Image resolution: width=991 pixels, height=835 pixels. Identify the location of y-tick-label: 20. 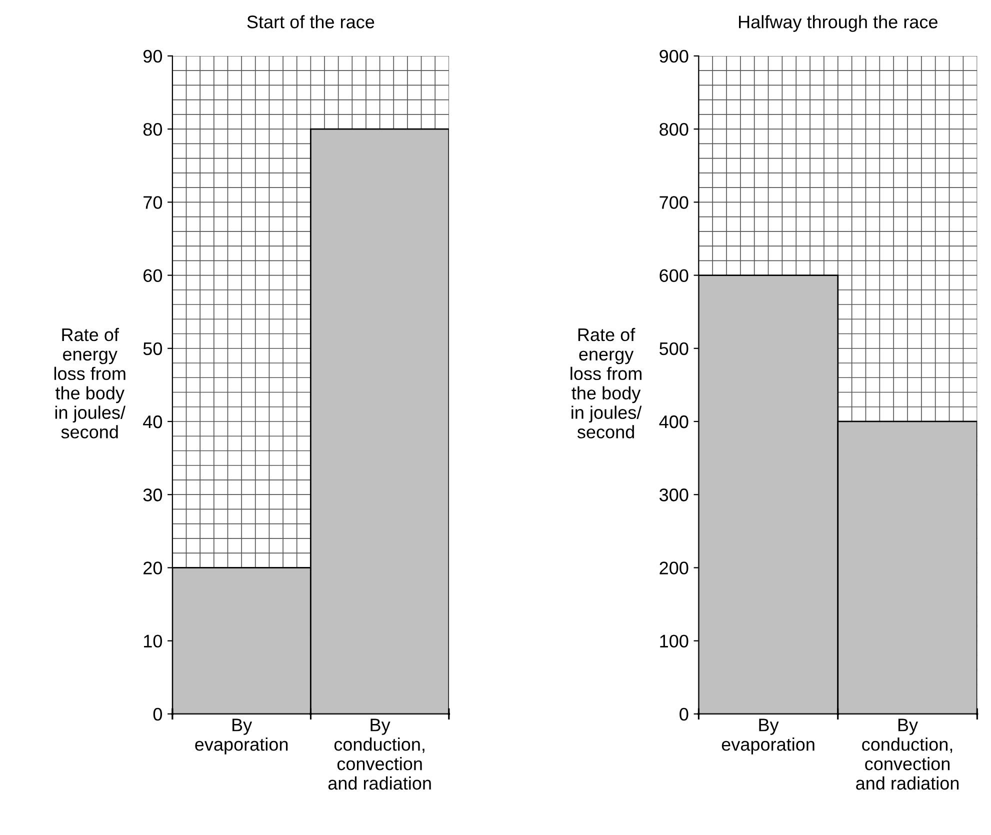
(153, 568).